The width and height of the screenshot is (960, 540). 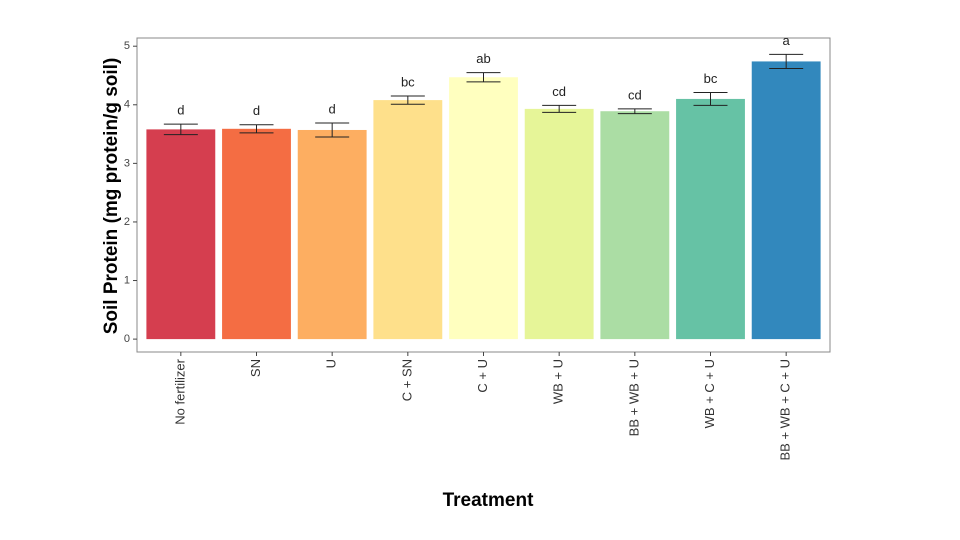 I want to click on x-tick-label: SN, so click(x=255, y=368).